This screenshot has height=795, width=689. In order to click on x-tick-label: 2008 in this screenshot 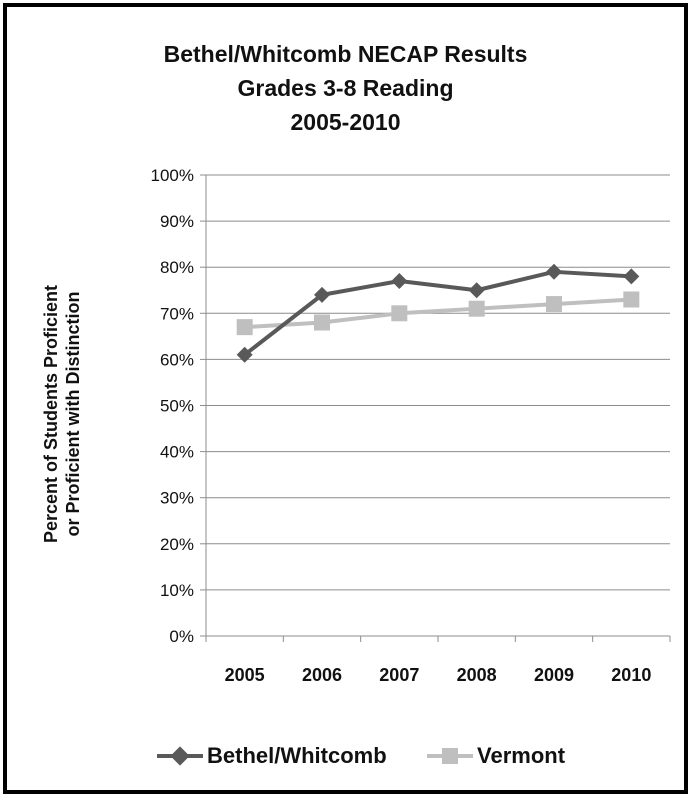, I will do `click(477, 675)`.